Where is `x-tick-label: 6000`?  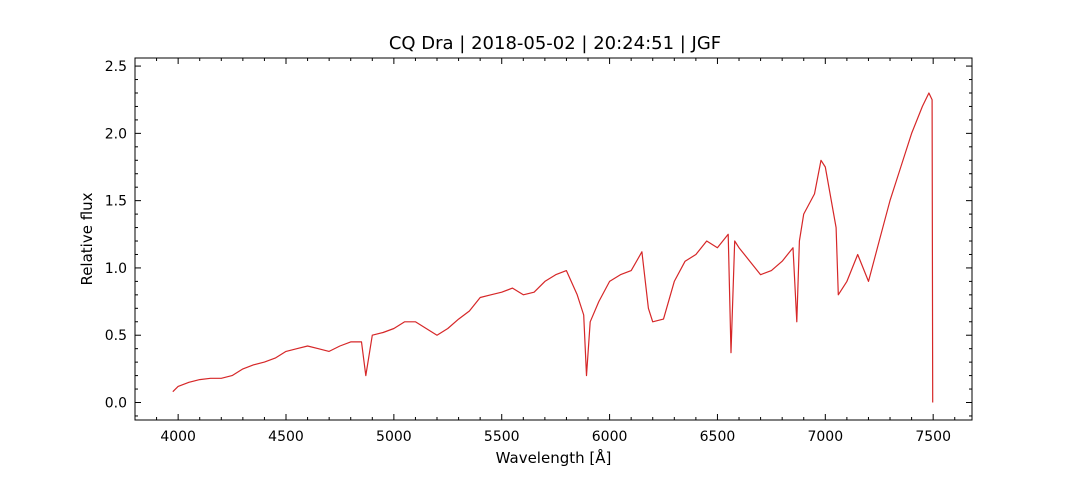 x-tick-label: 6000 is located at coordinates (610, 437).